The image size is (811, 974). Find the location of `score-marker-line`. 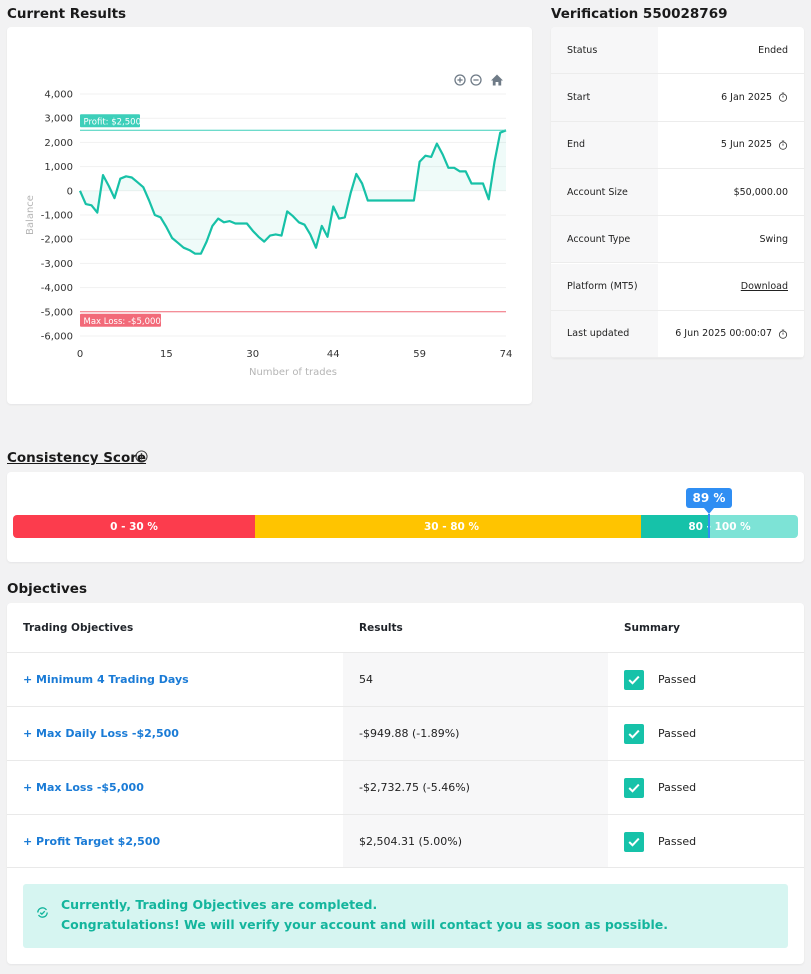

score-marker-line is located at coordinates (709, 526).